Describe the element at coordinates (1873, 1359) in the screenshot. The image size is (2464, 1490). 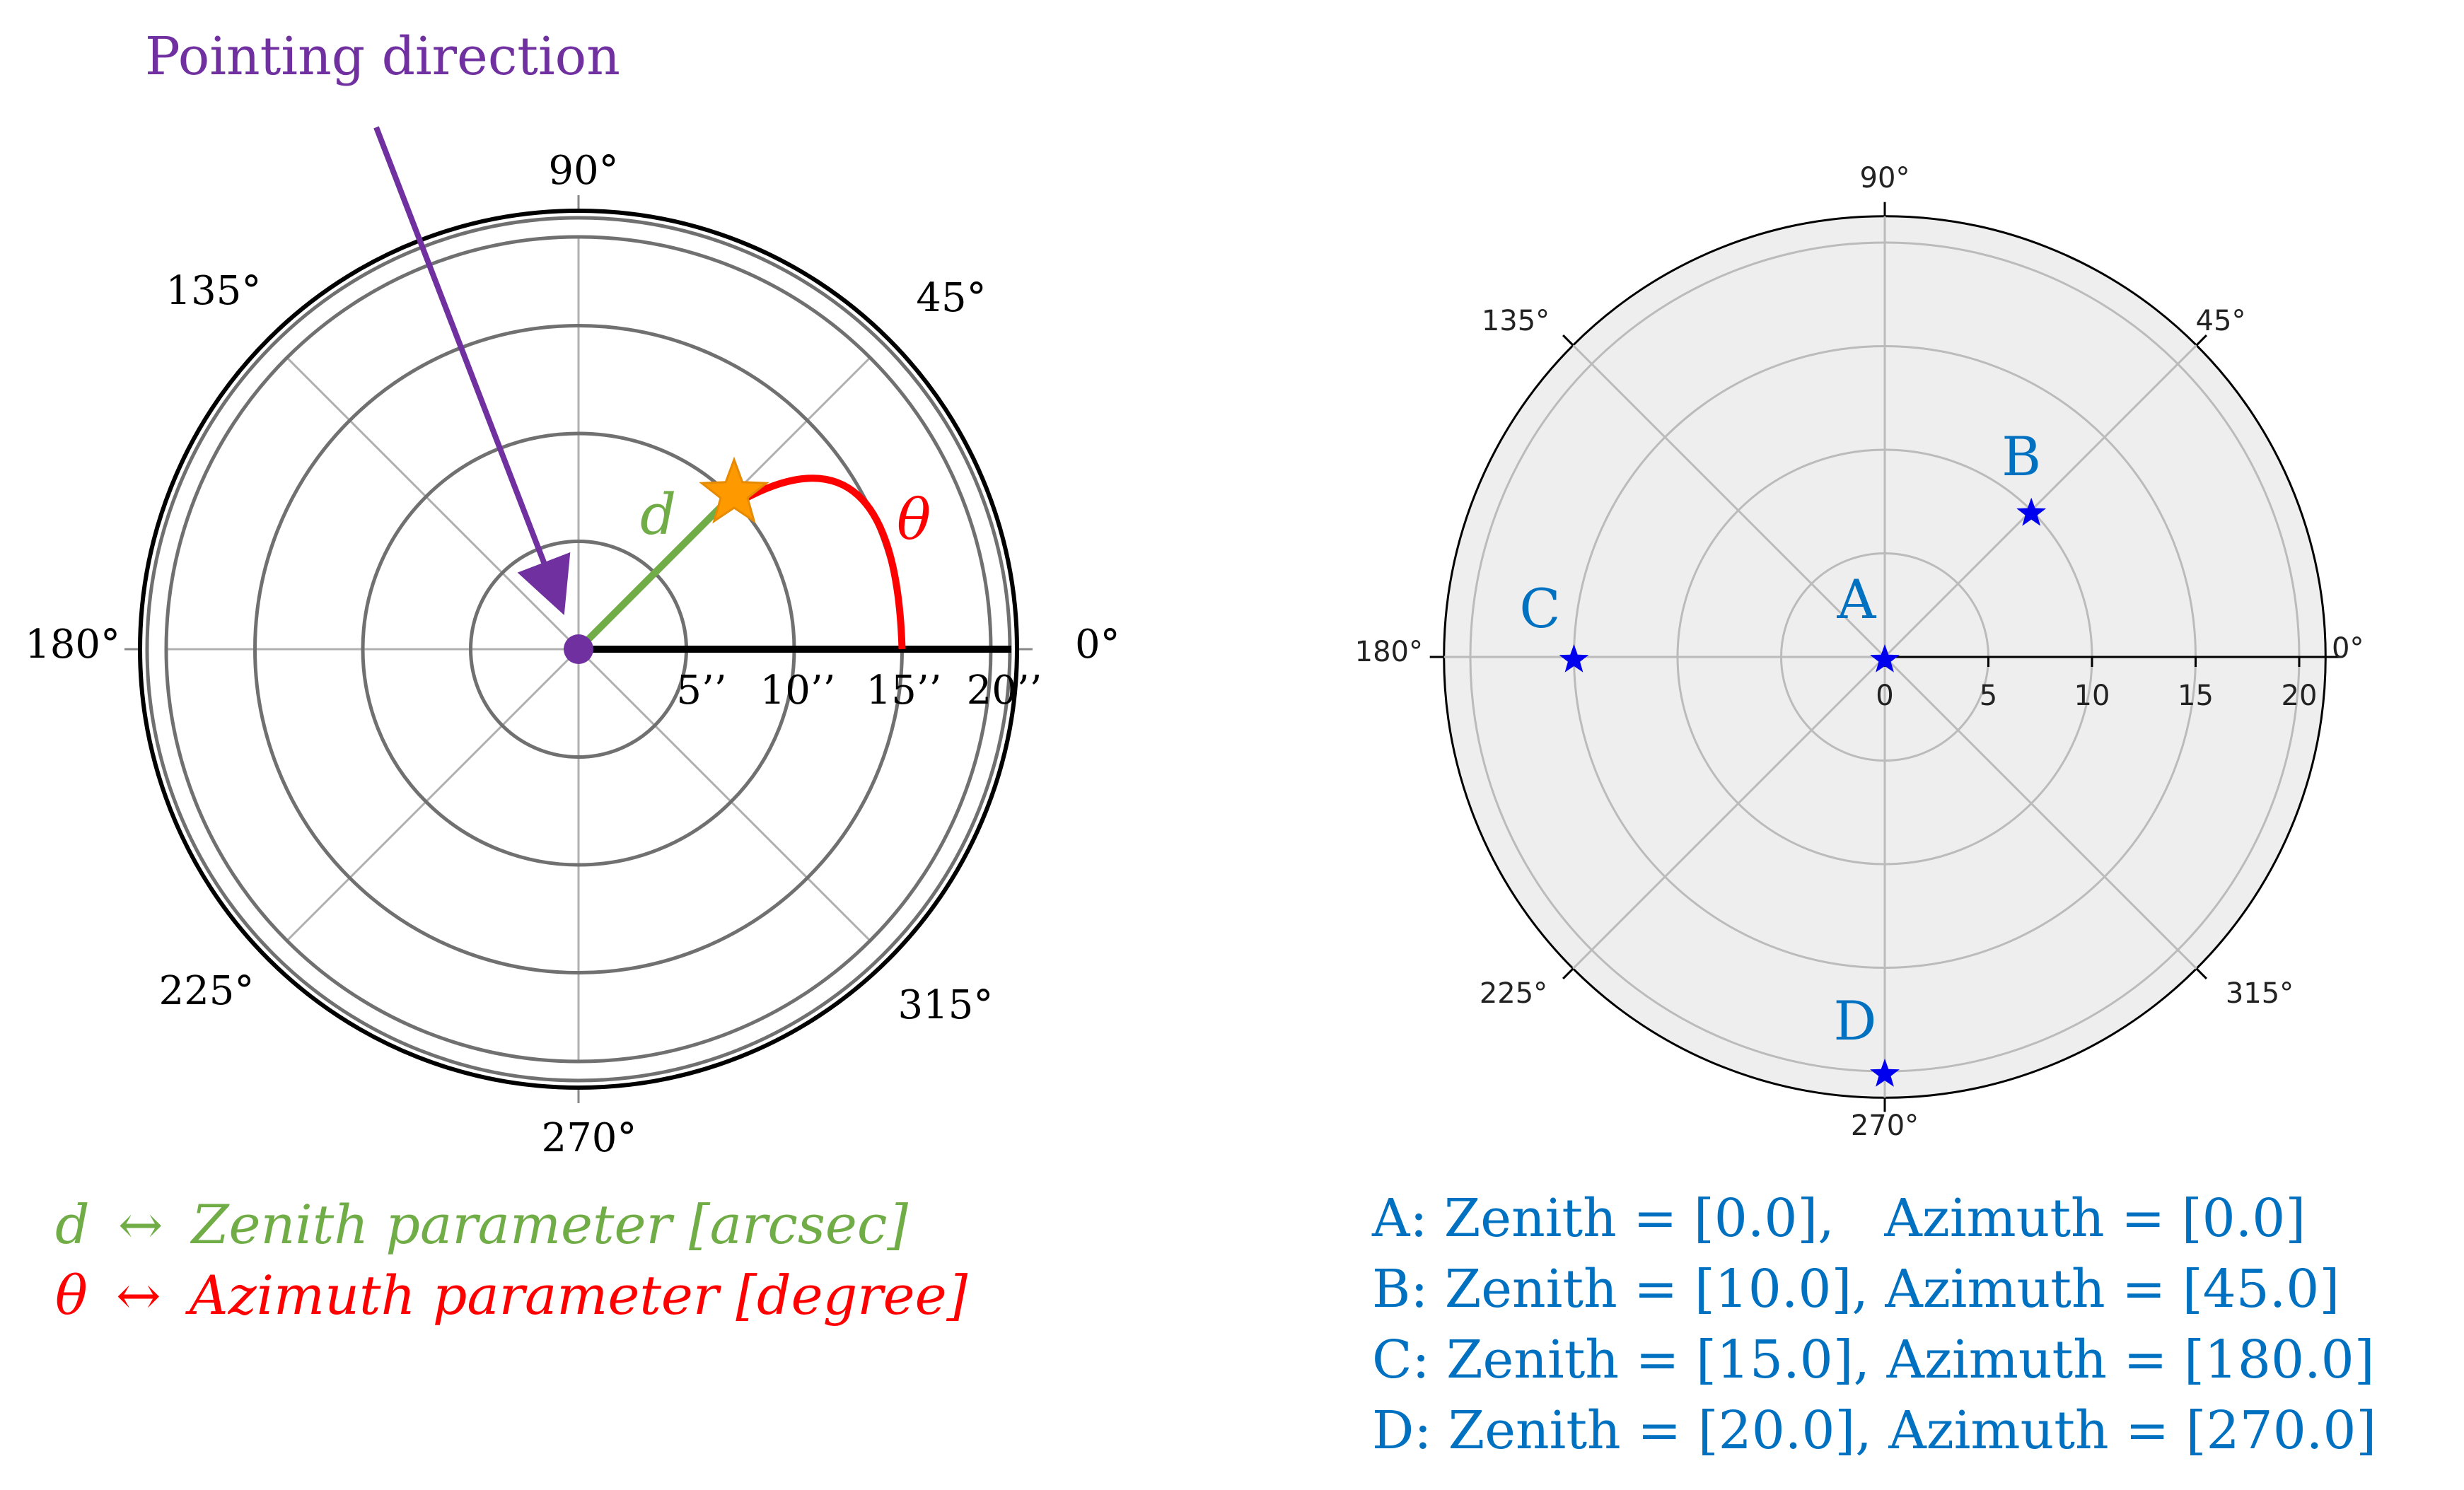
I see `points-legend-line: C: Zenith = [15.0], Azimuth = [180.0]` at that location.